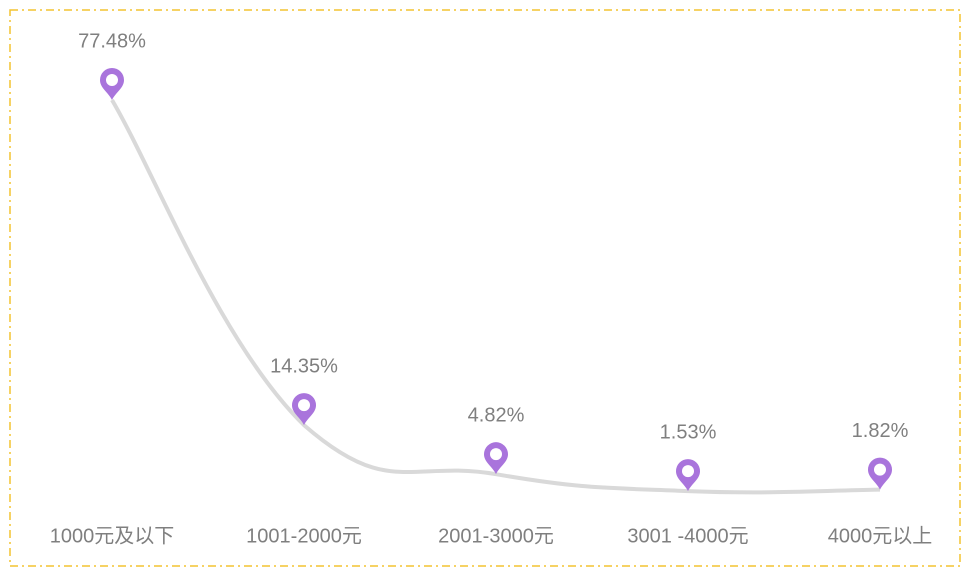 The image size is (966, 570). I want to click on x-tick-label: 4000元以上, so click(880, 535).